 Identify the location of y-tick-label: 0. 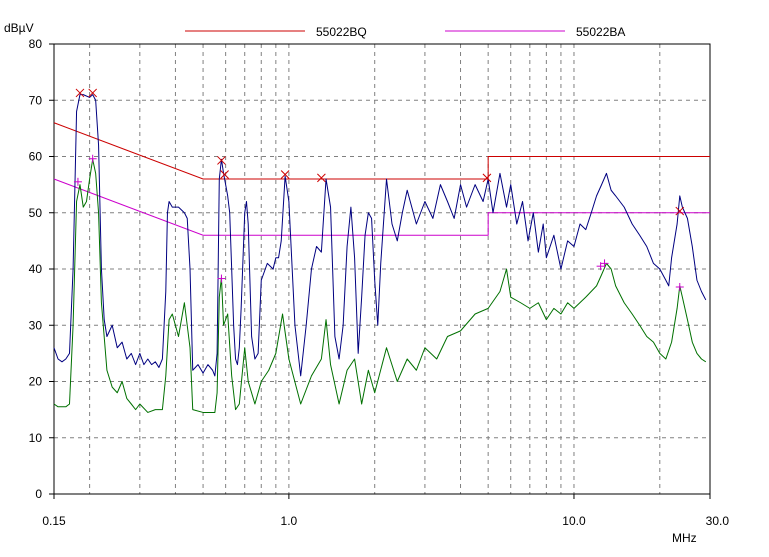
(38, 494).